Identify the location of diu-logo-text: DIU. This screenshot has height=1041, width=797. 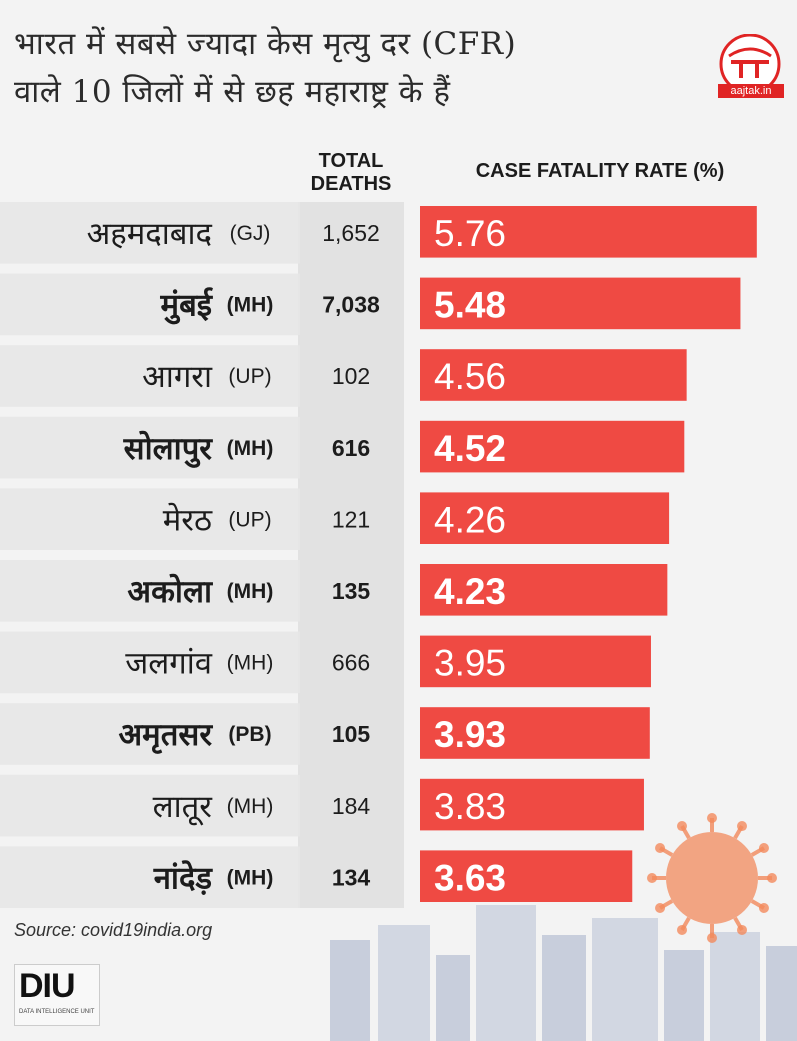
(47, 986).